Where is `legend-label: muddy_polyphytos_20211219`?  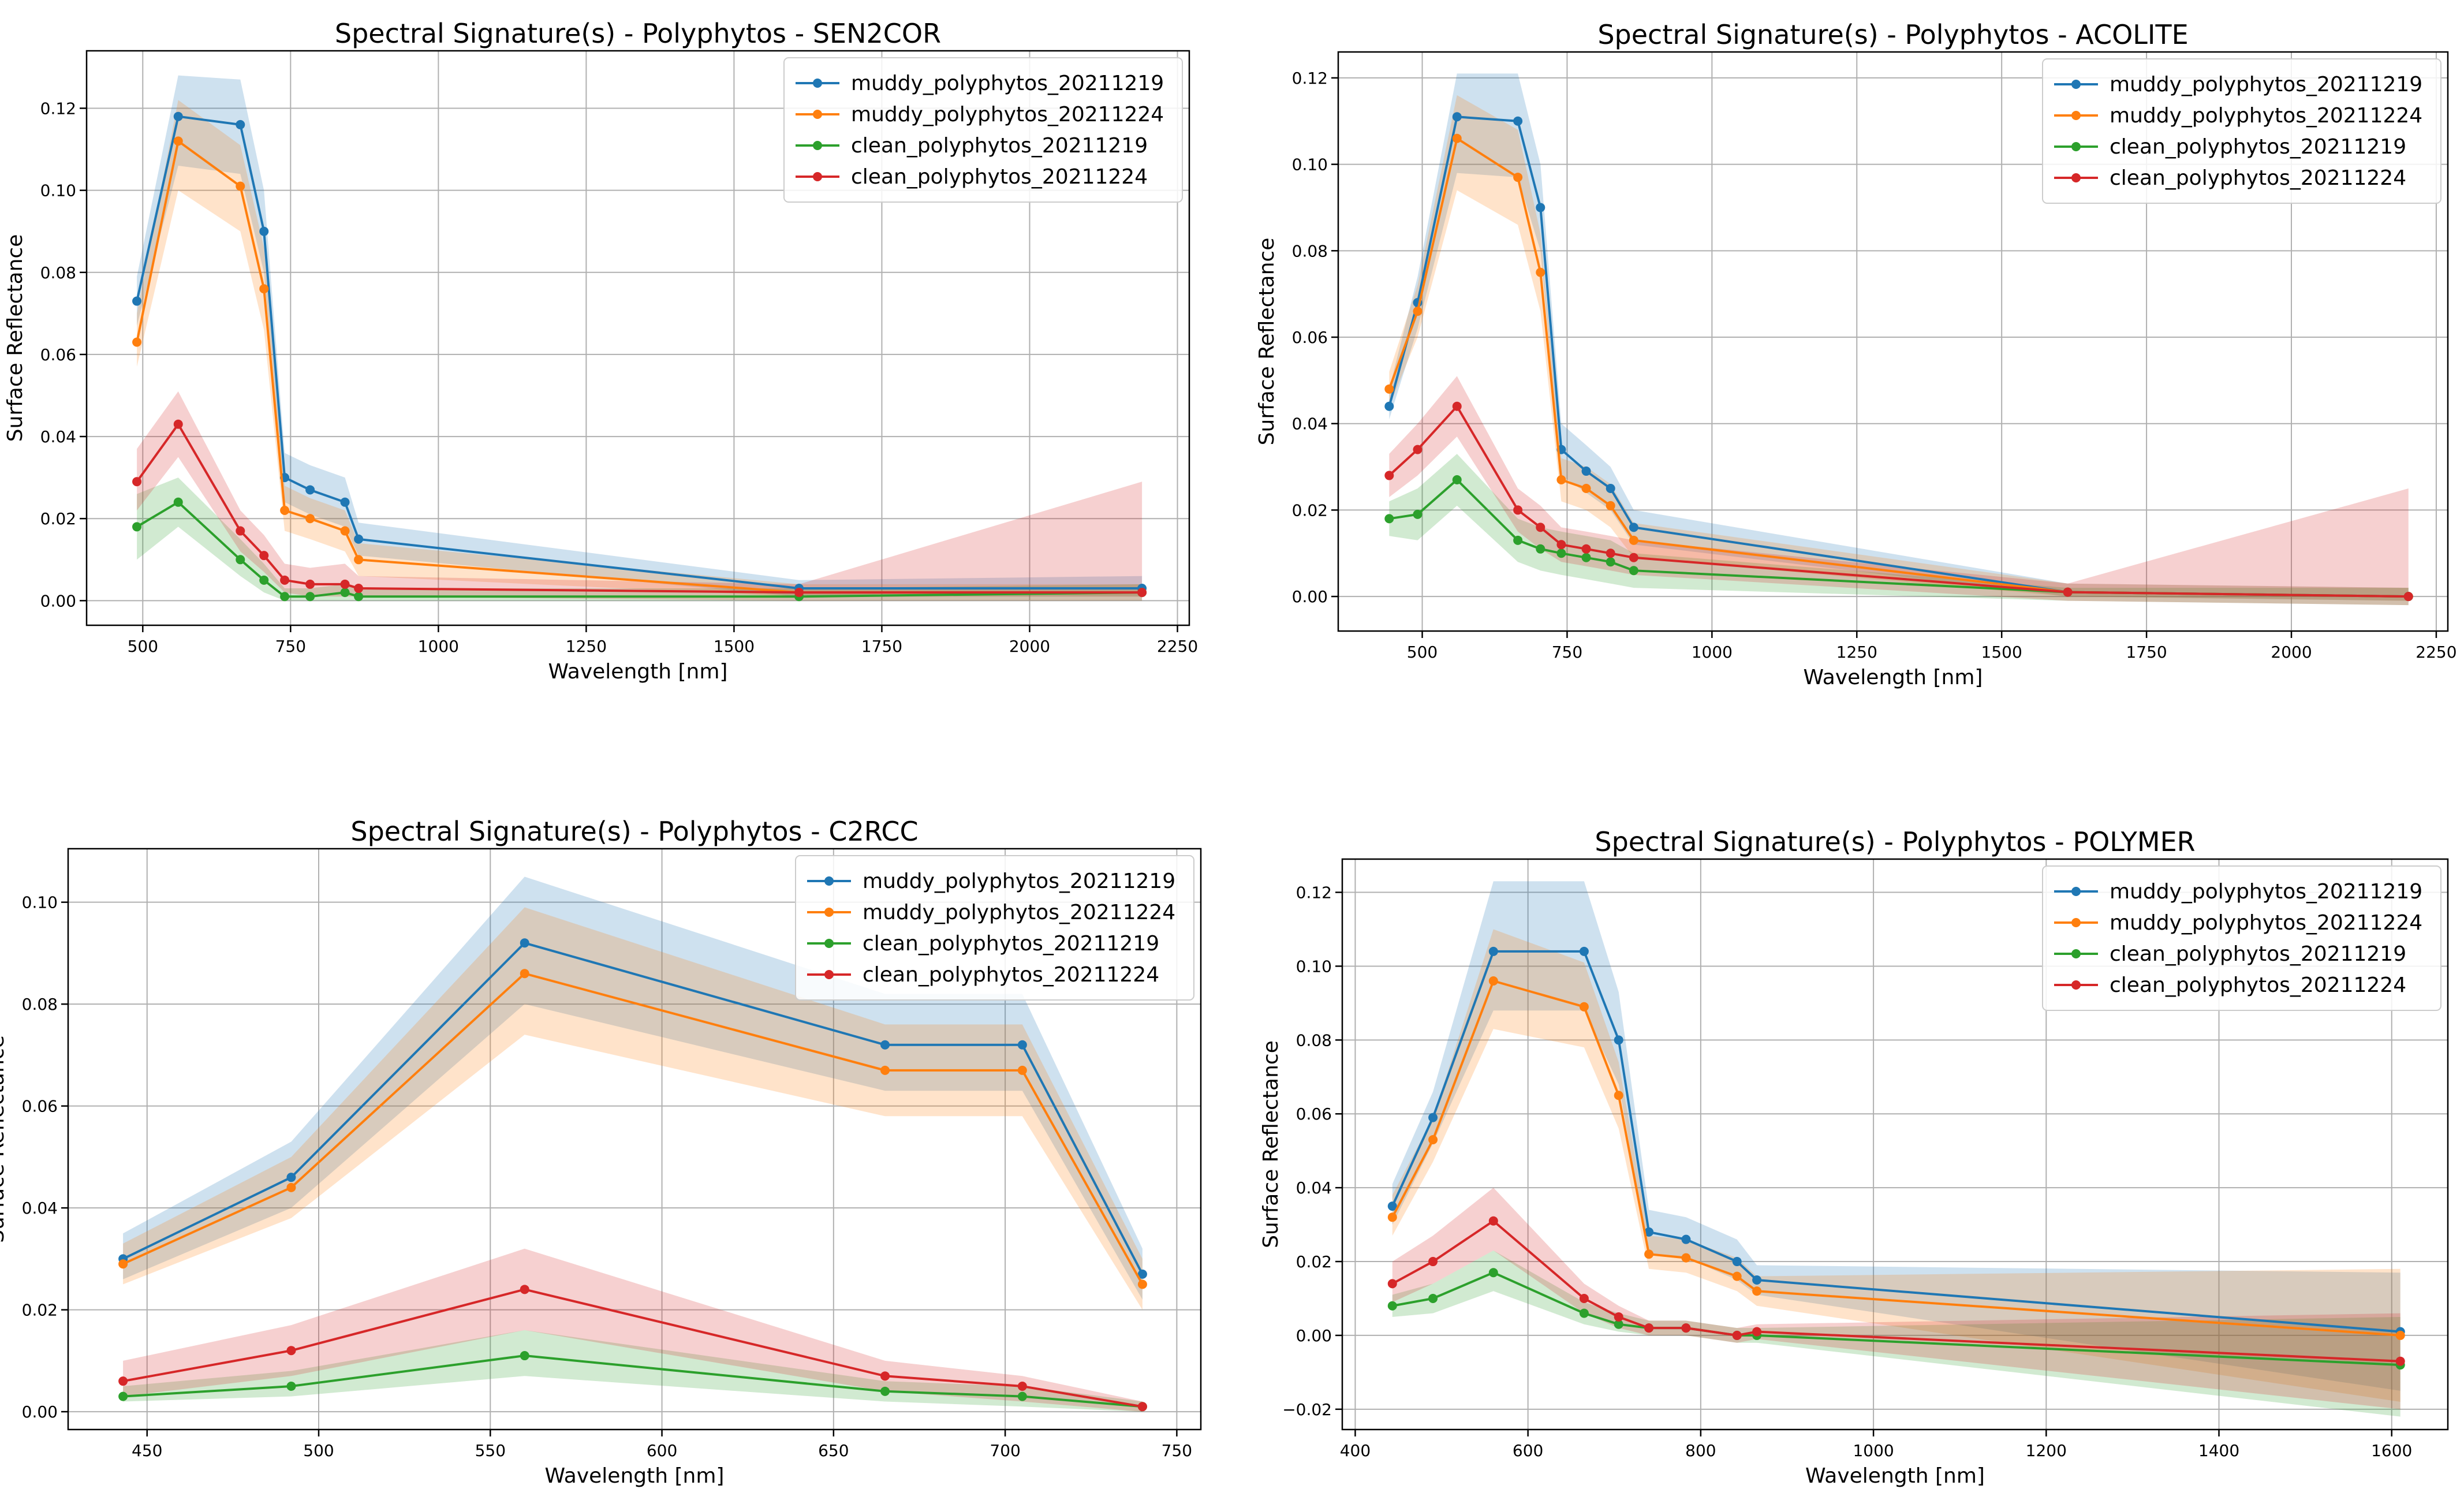
legend-label: muddy_polyphytos_20211219 is located at coordinates (1007, 83).